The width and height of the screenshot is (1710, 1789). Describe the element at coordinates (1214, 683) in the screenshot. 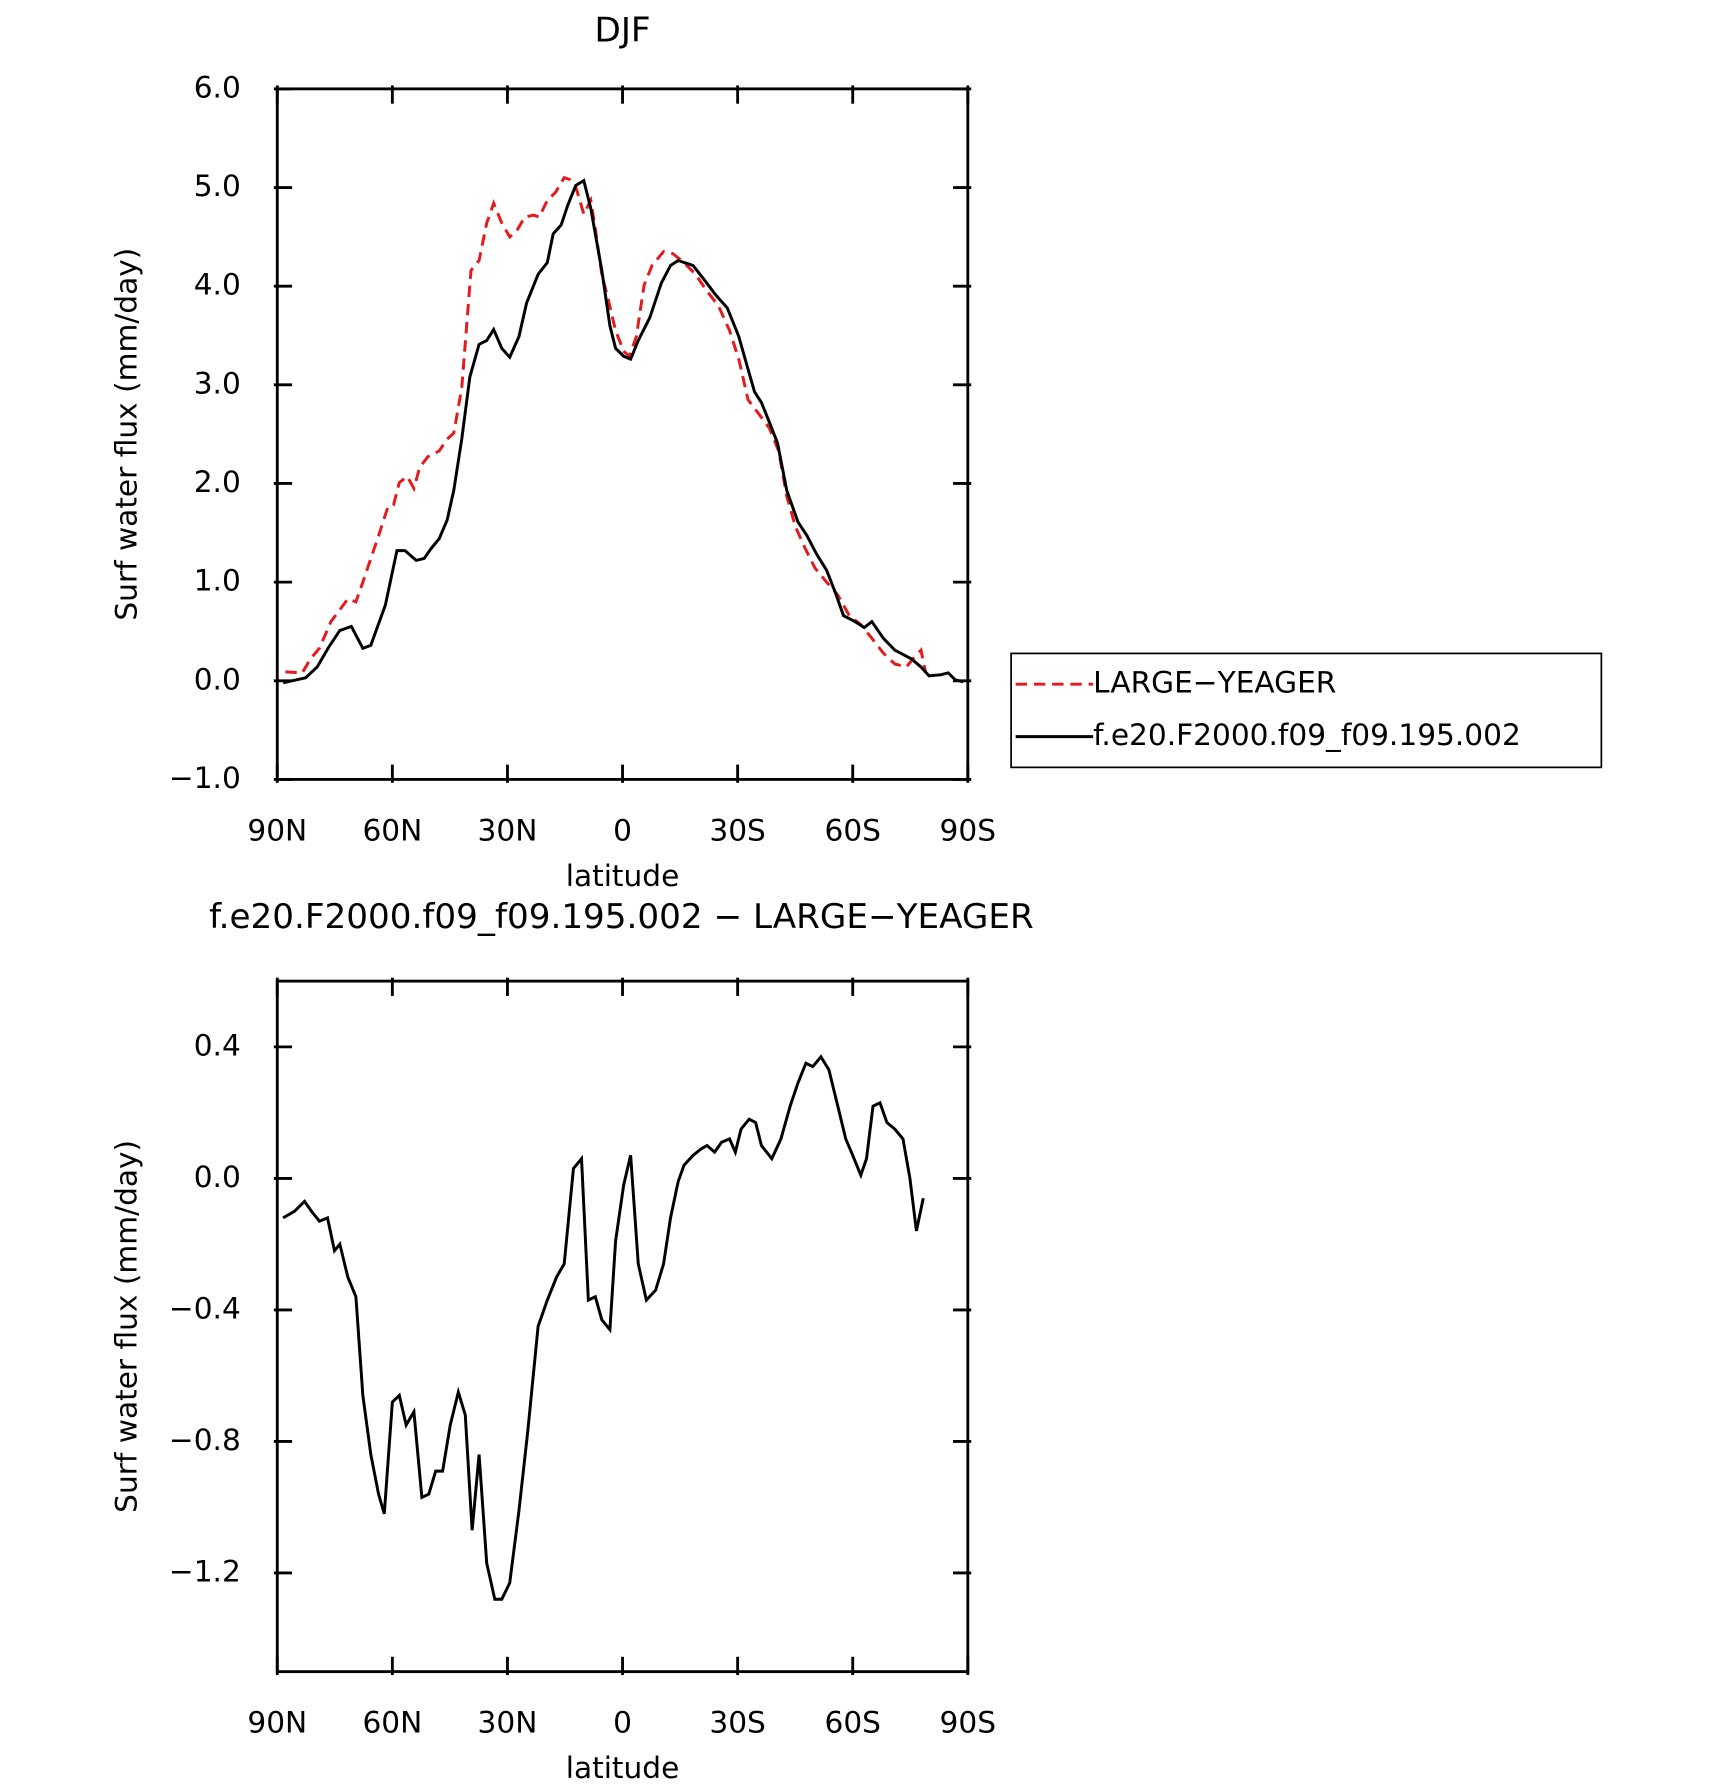

I see `legend-label: LARGE−YEAGER` at that location.